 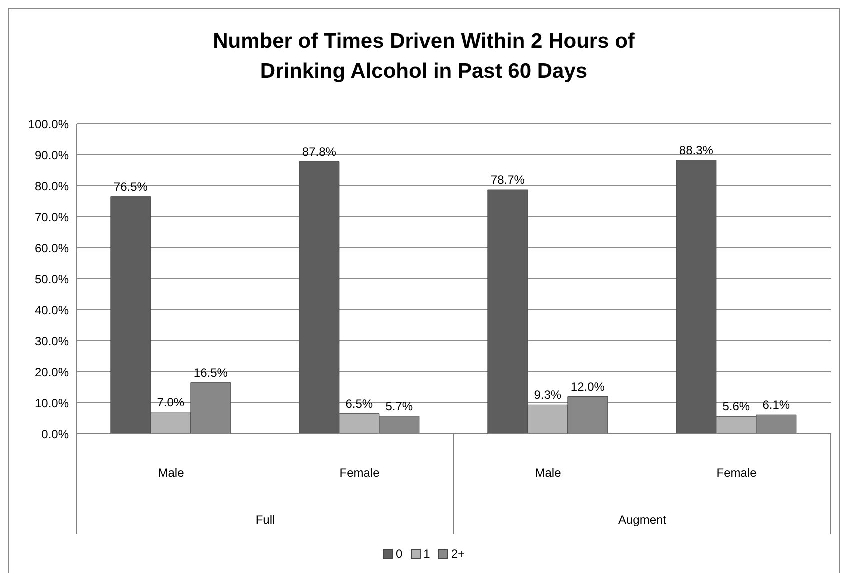 What do you see at coordinates (424, 57) in the screenshot?
I see `chart-title: Number of Times Driven Within 2 Hours of Drinking Alcohol in Past 60 Days` at bounding box center [424, 57].